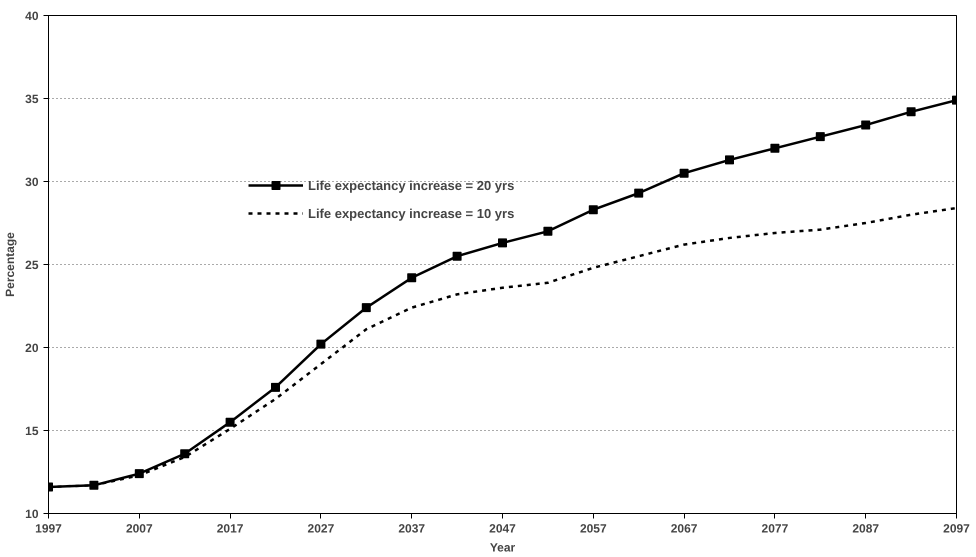 Image resolution: width=976 pixels, height=557 pixels. Describe the element at coordinates (503, 547) in the screenshot. I see `x-axis-title: Year` at that location.